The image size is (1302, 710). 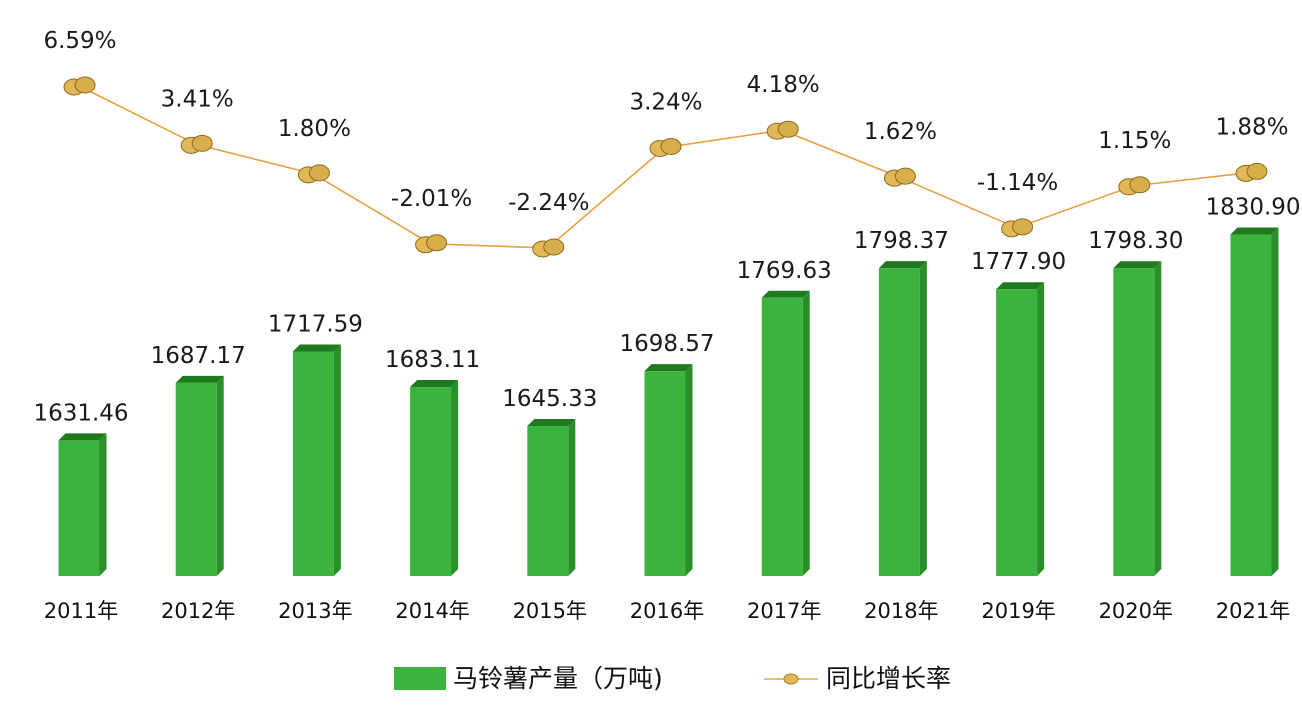 What do you see at coordinates (198, 356) in the screenshot?
I see `bar-value-label-1: 1687.17` at bounding box center [198, 356].